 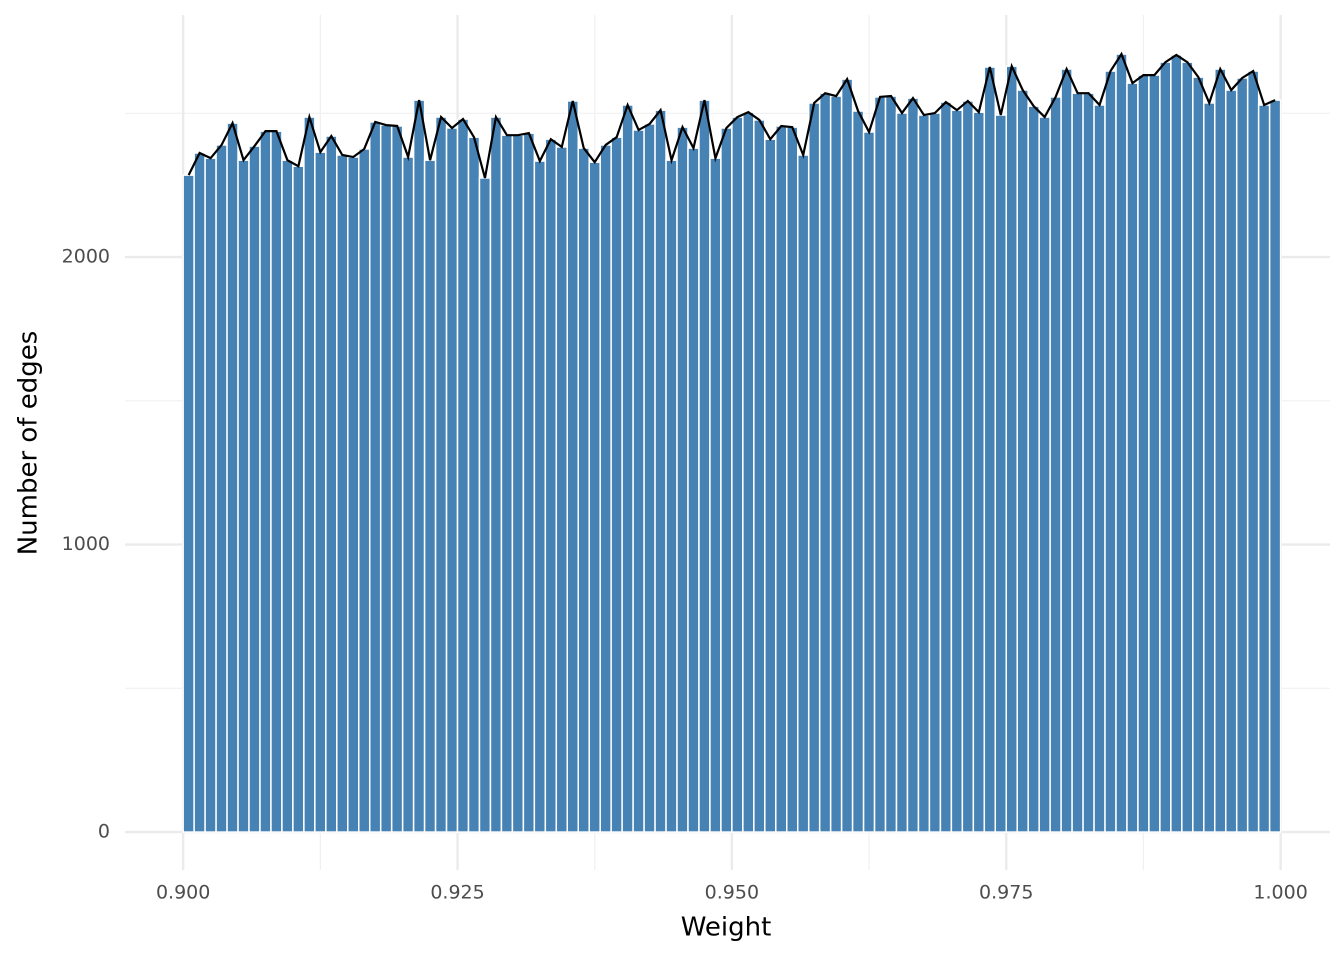 I want to click on x-tick-label: 0.975, so click(x=1006, y=893).